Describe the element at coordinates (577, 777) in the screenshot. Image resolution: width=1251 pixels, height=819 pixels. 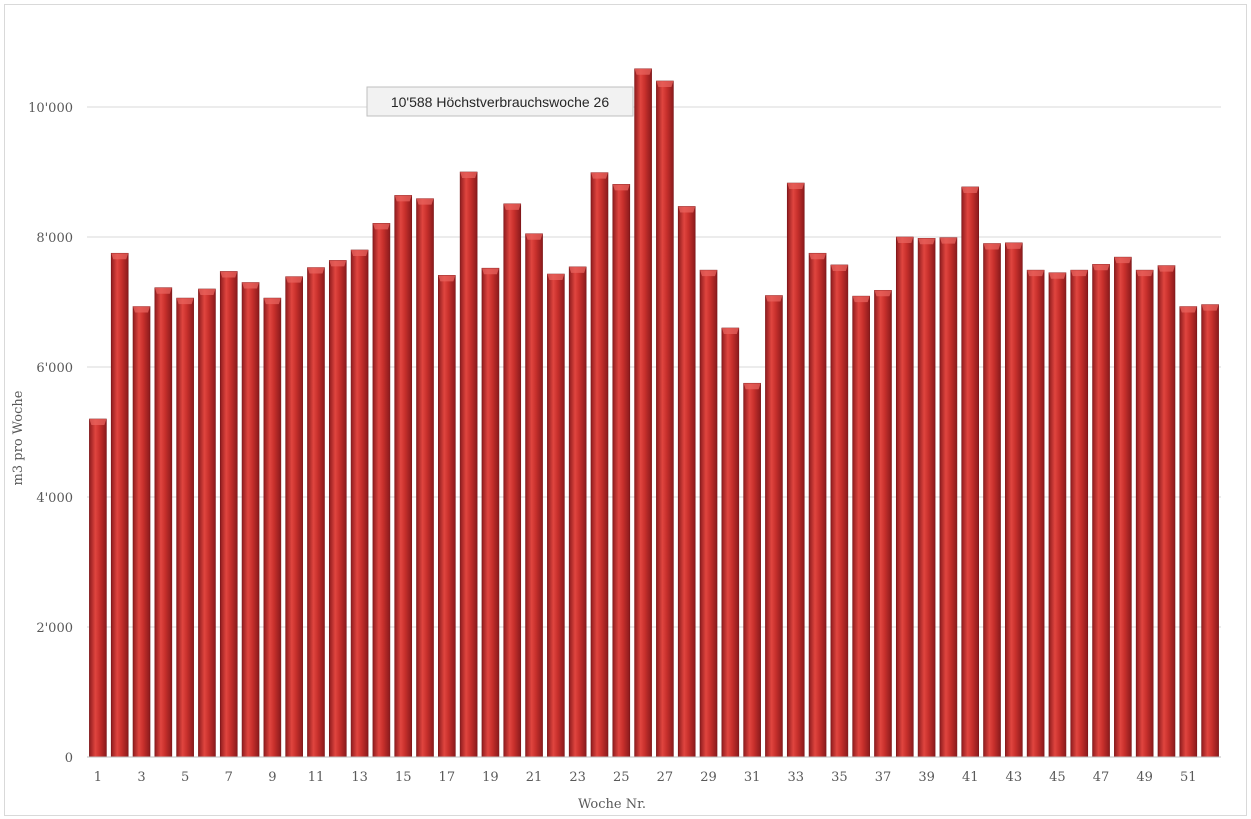
I see `x-tick-label: 23` at that location.